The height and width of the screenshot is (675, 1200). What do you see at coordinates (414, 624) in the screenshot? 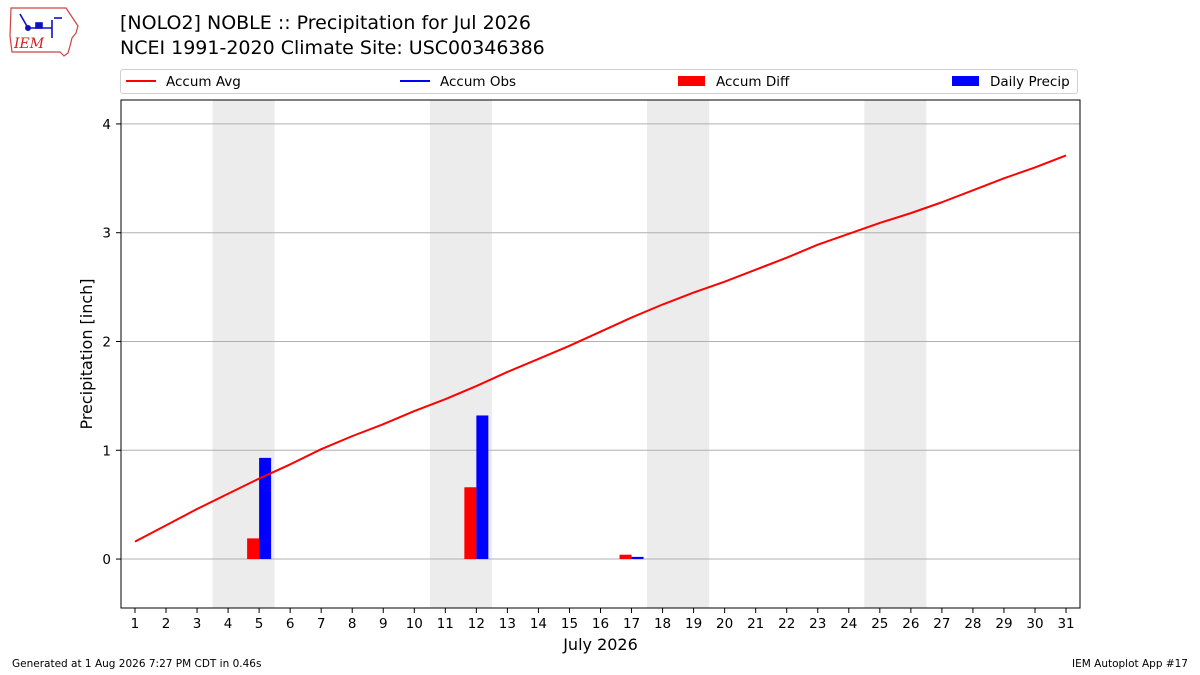
I see `x-tick-label: 10` at bounding box center [414, 624].